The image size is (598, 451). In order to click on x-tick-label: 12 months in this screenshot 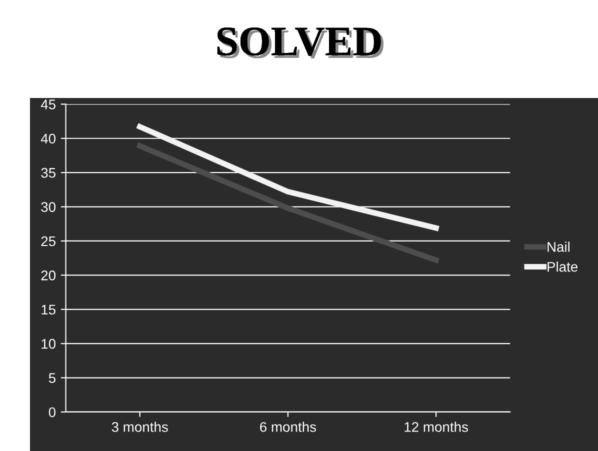, I will do `click(436, 427)`.